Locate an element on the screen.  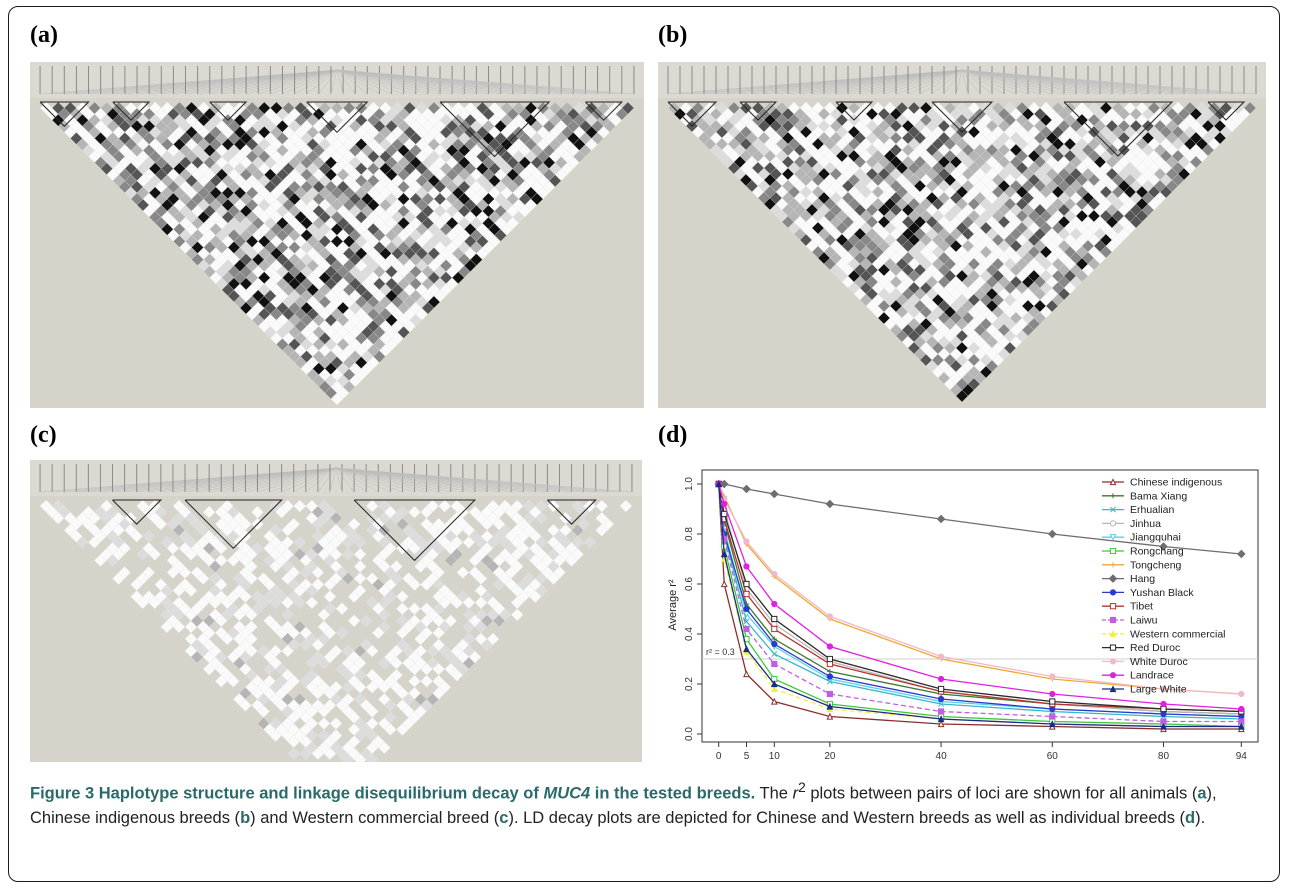
legend-item: White Duroc is located at coordinates (1145, 662).